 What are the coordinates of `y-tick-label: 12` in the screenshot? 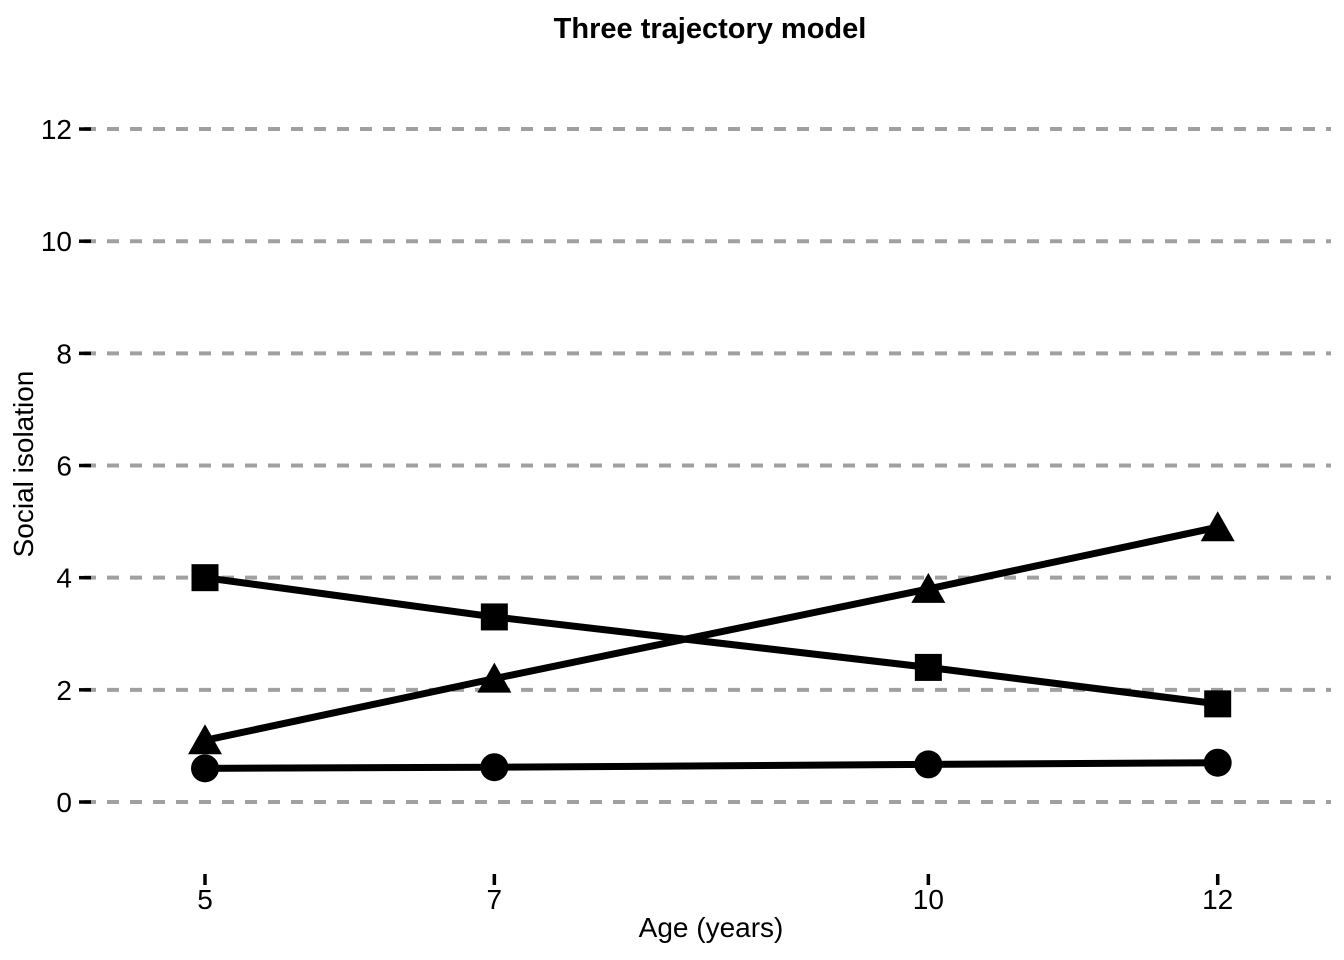 It's located at (56, 129).